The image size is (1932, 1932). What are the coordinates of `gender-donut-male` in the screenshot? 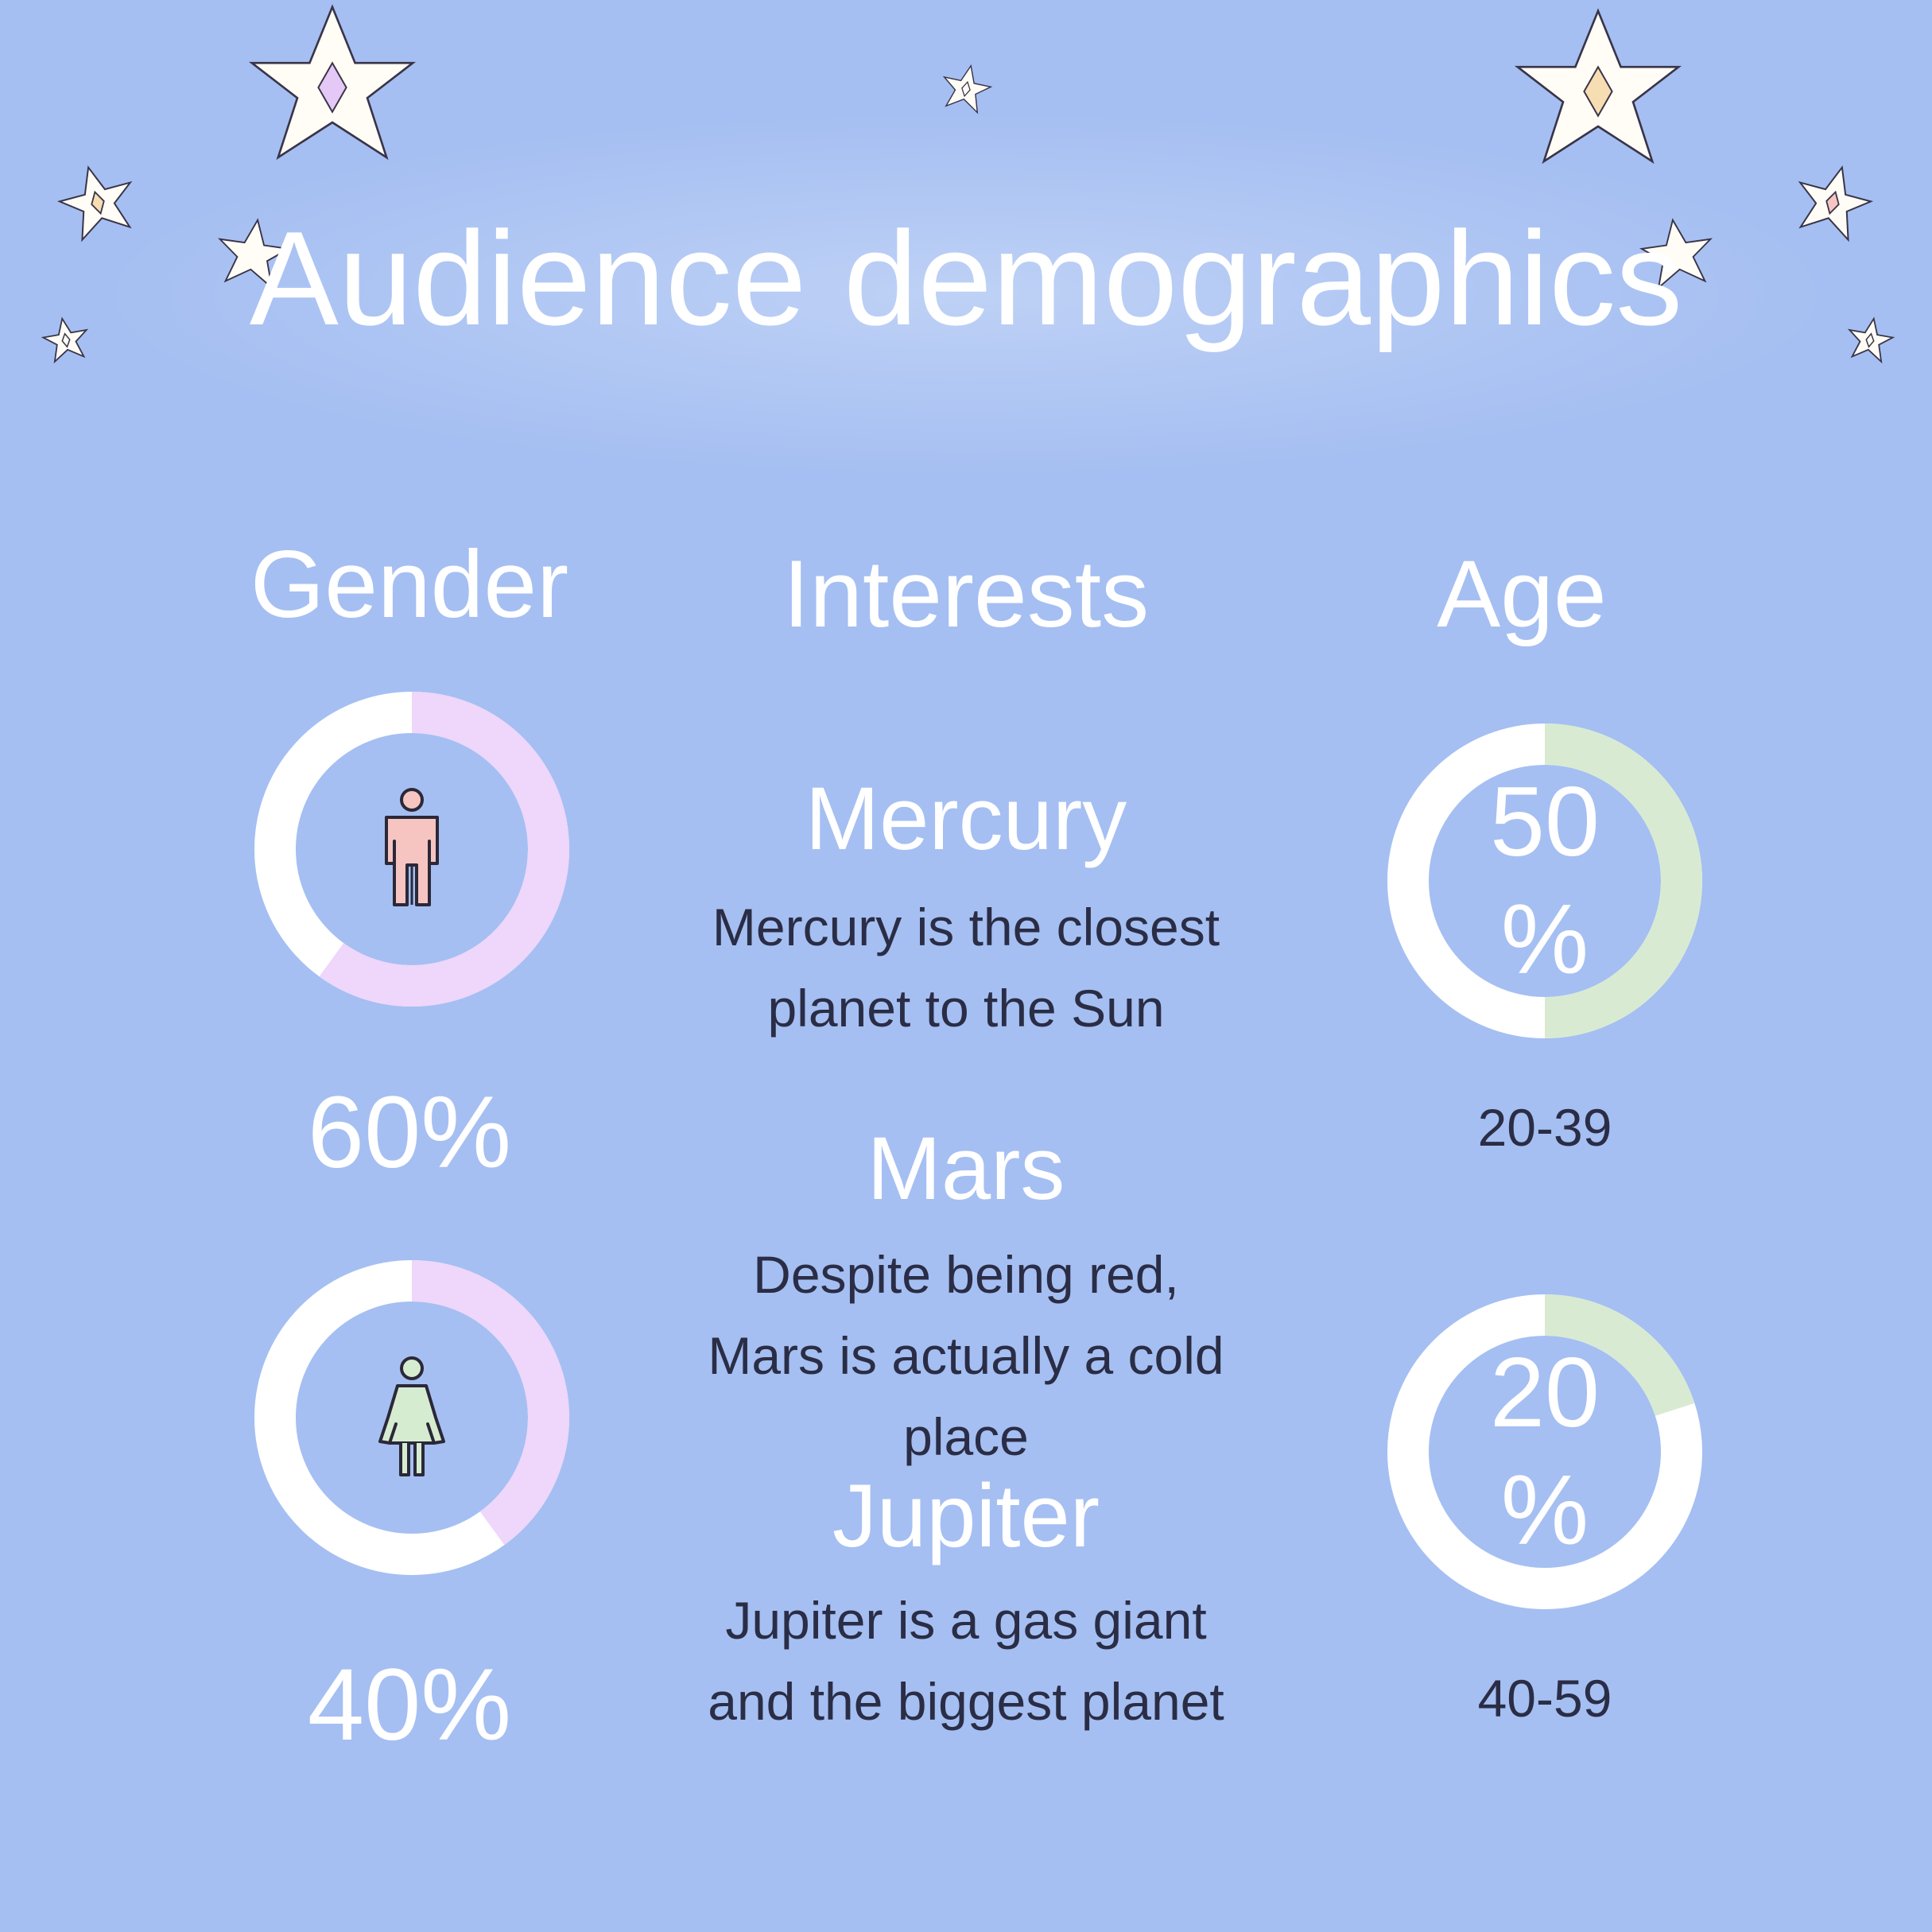 It's located at (412, 849).